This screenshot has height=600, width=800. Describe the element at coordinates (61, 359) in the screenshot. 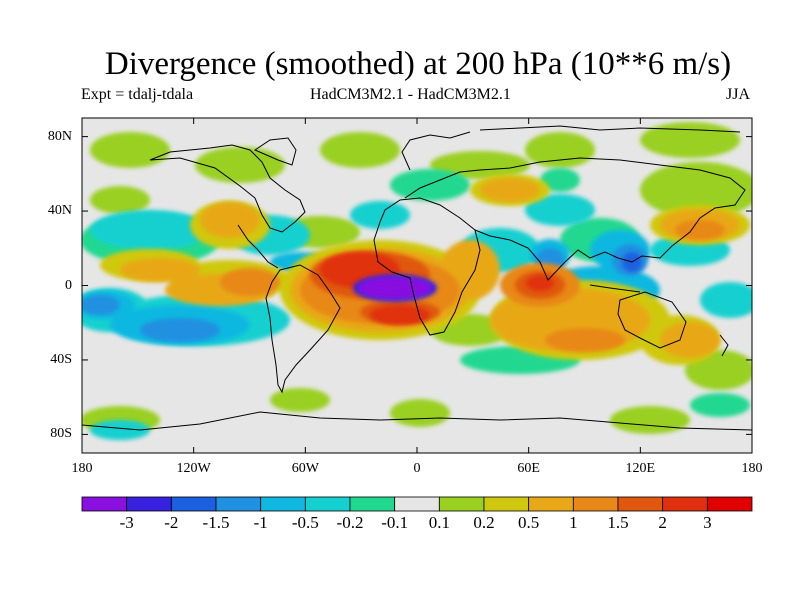

I see `lat-label: 40S` at that location.